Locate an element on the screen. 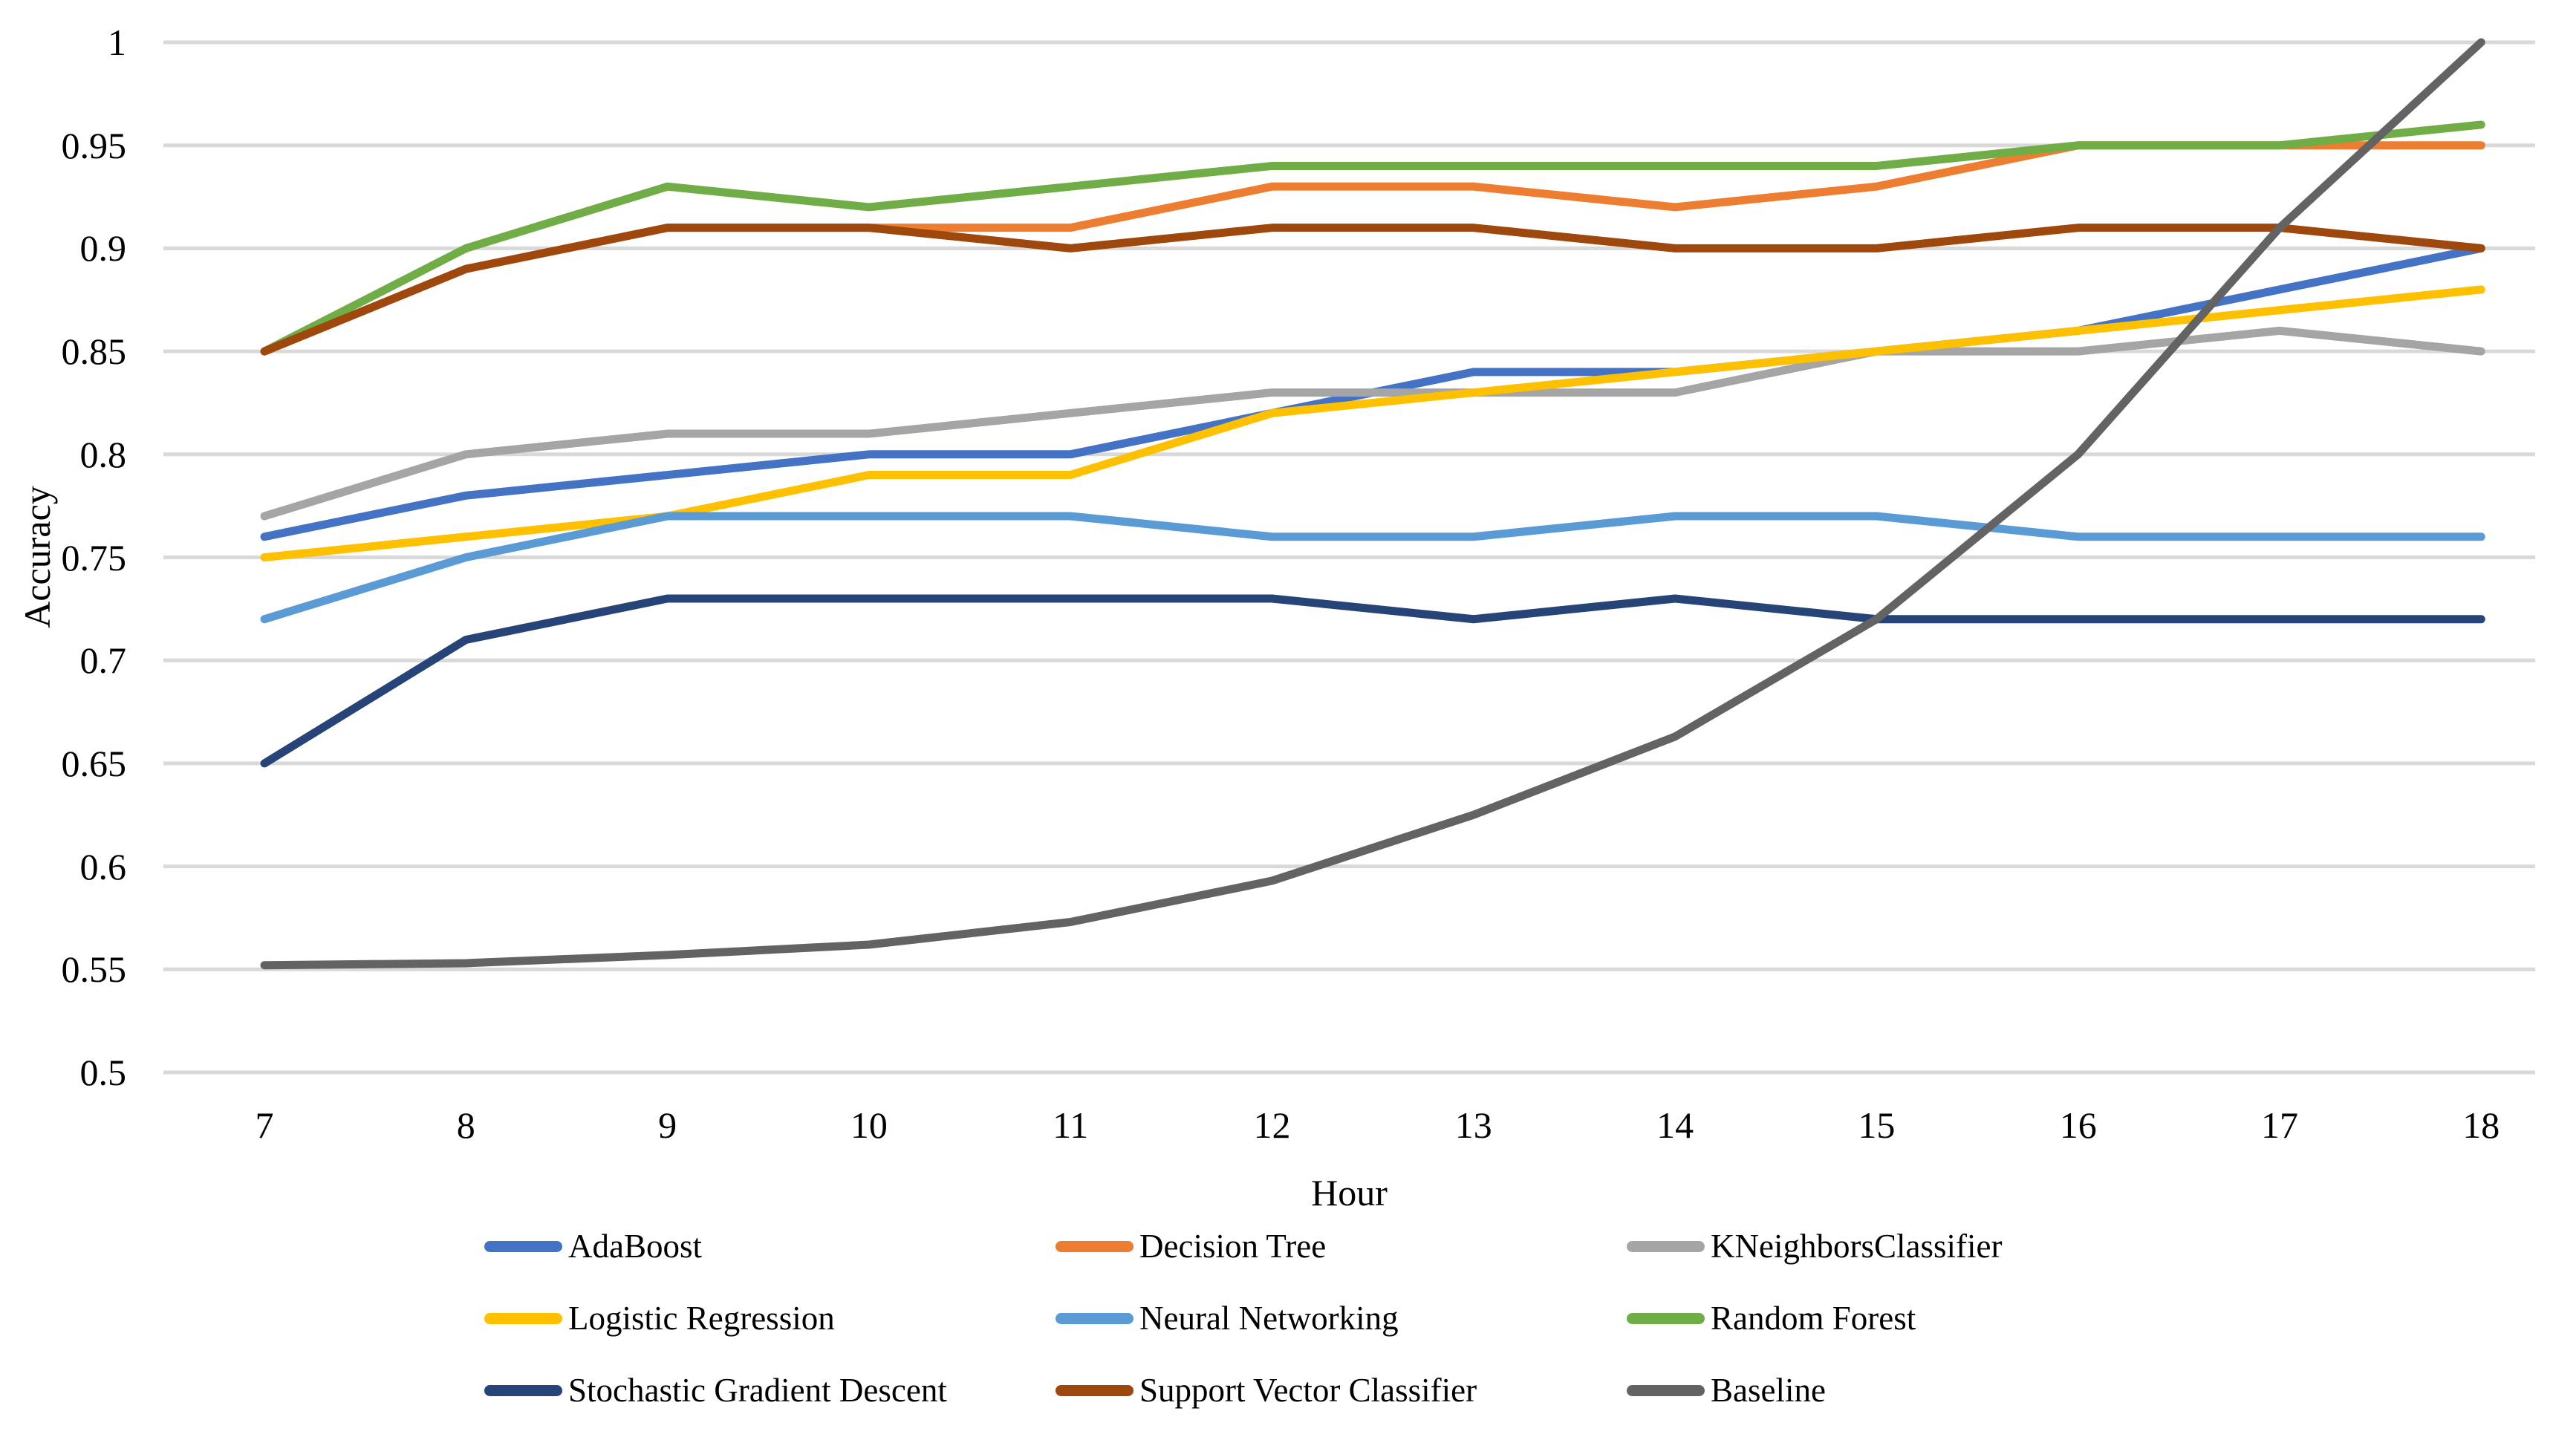  legend-item-kneighborsclassifier: KNeighborsClassifier is located at coordinates (1814, 1246).